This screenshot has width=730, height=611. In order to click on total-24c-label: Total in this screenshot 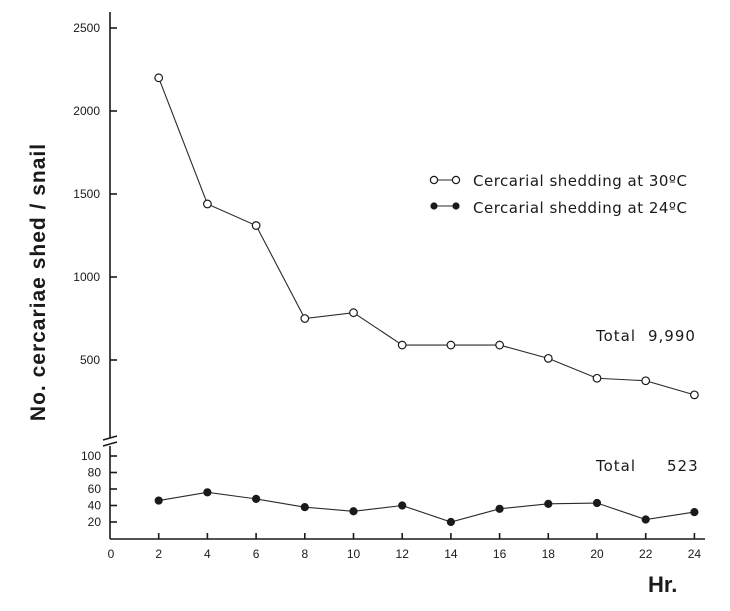, I will do `click(615, 466)`.